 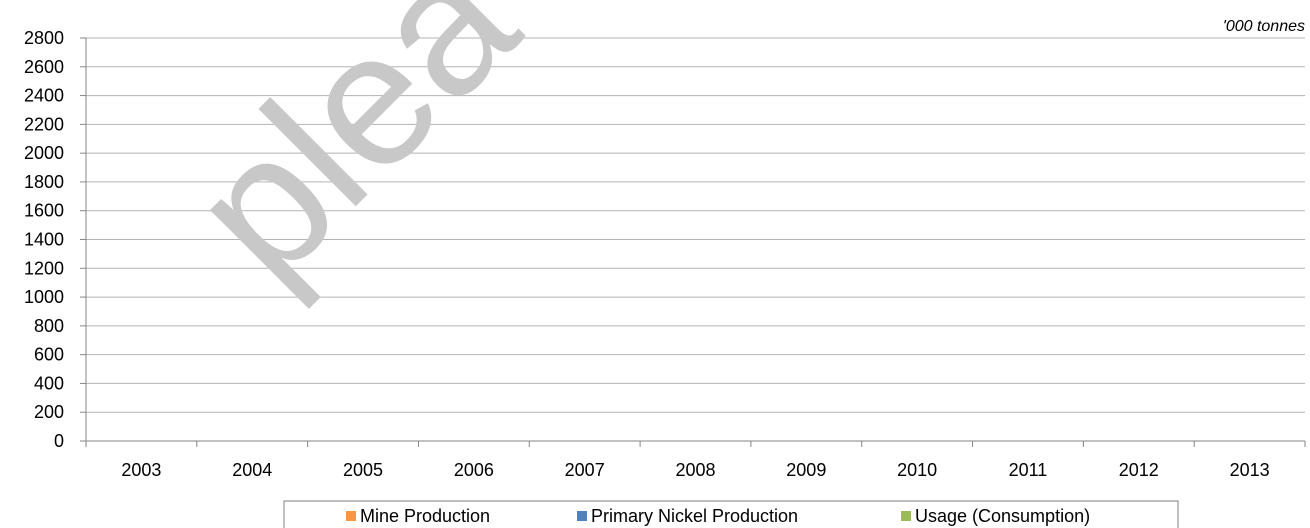 I want to click on y-tick-label: 1400, so click(x=44, y=240).